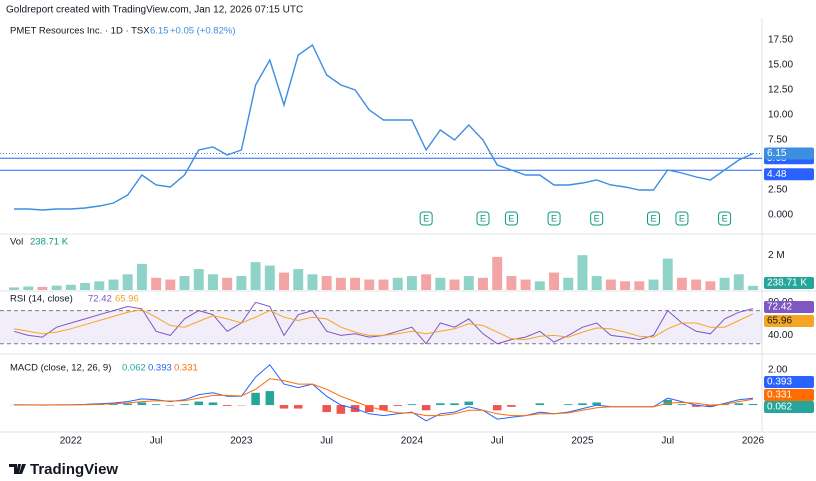 This screenshot has width=816, height=481. I want to click on x-tick-label: 2024, so click(412, 441).